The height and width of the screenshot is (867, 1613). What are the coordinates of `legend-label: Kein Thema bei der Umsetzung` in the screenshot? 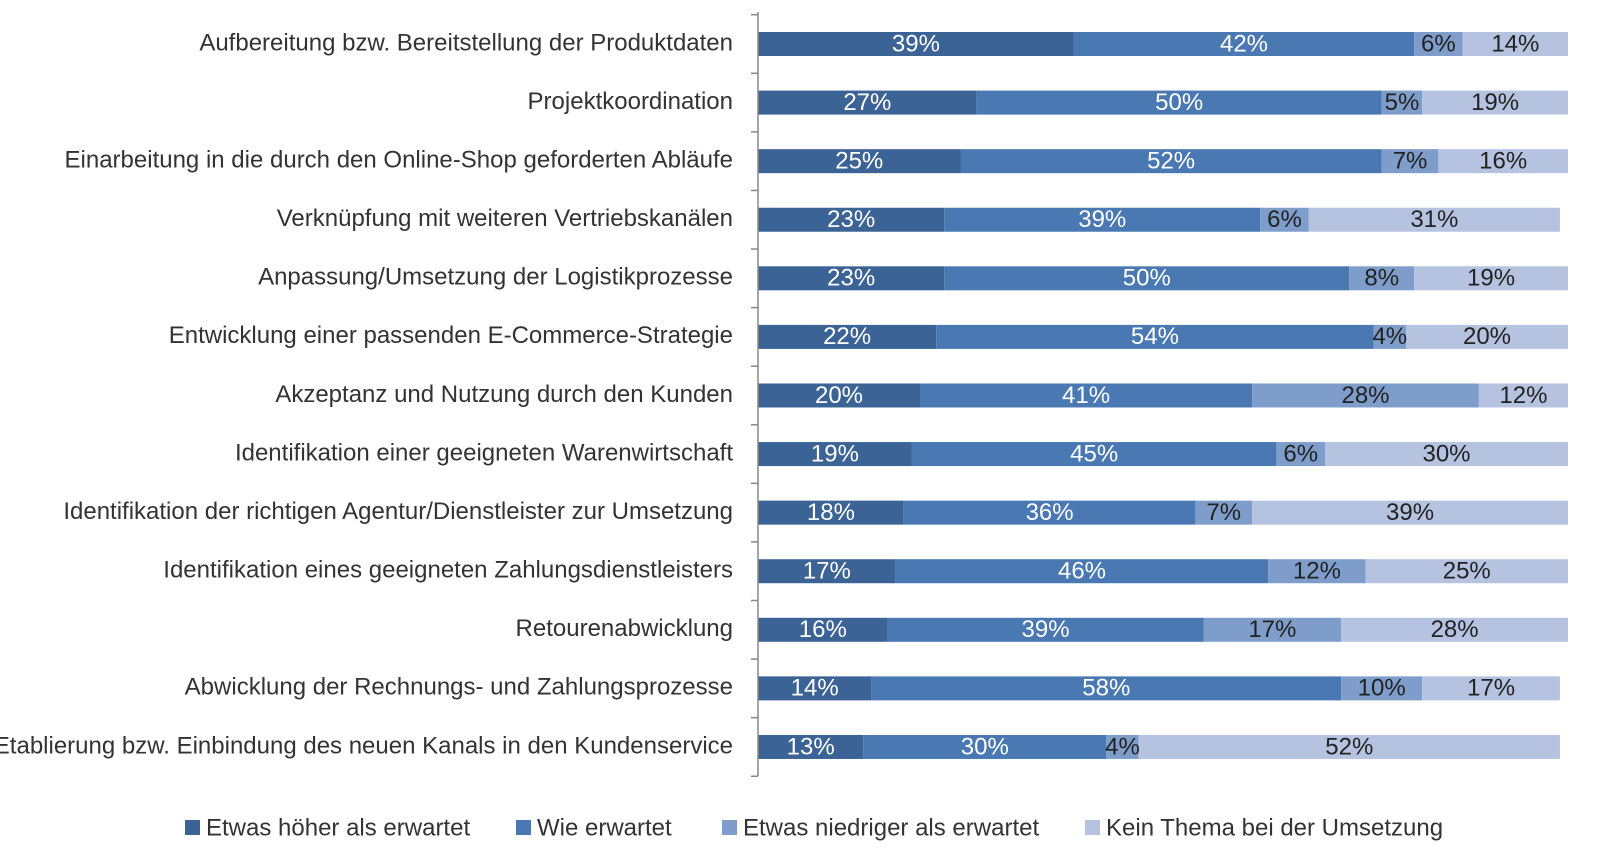 It's located at (1274, 827).